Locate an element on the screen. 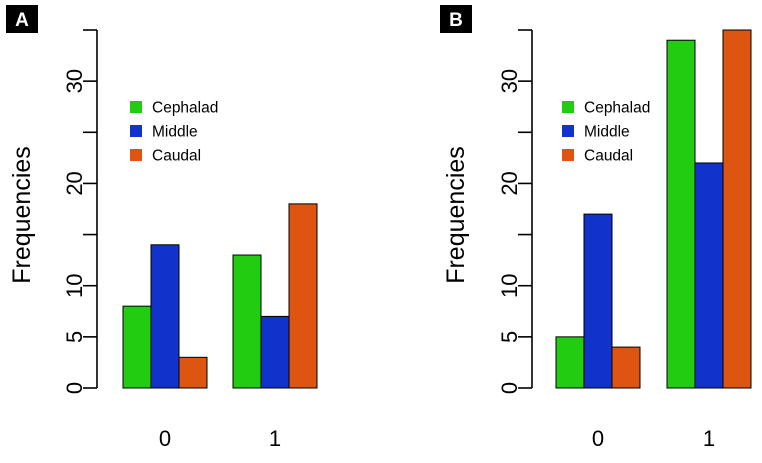  panel-label: B is located at coordinates (456, 20).